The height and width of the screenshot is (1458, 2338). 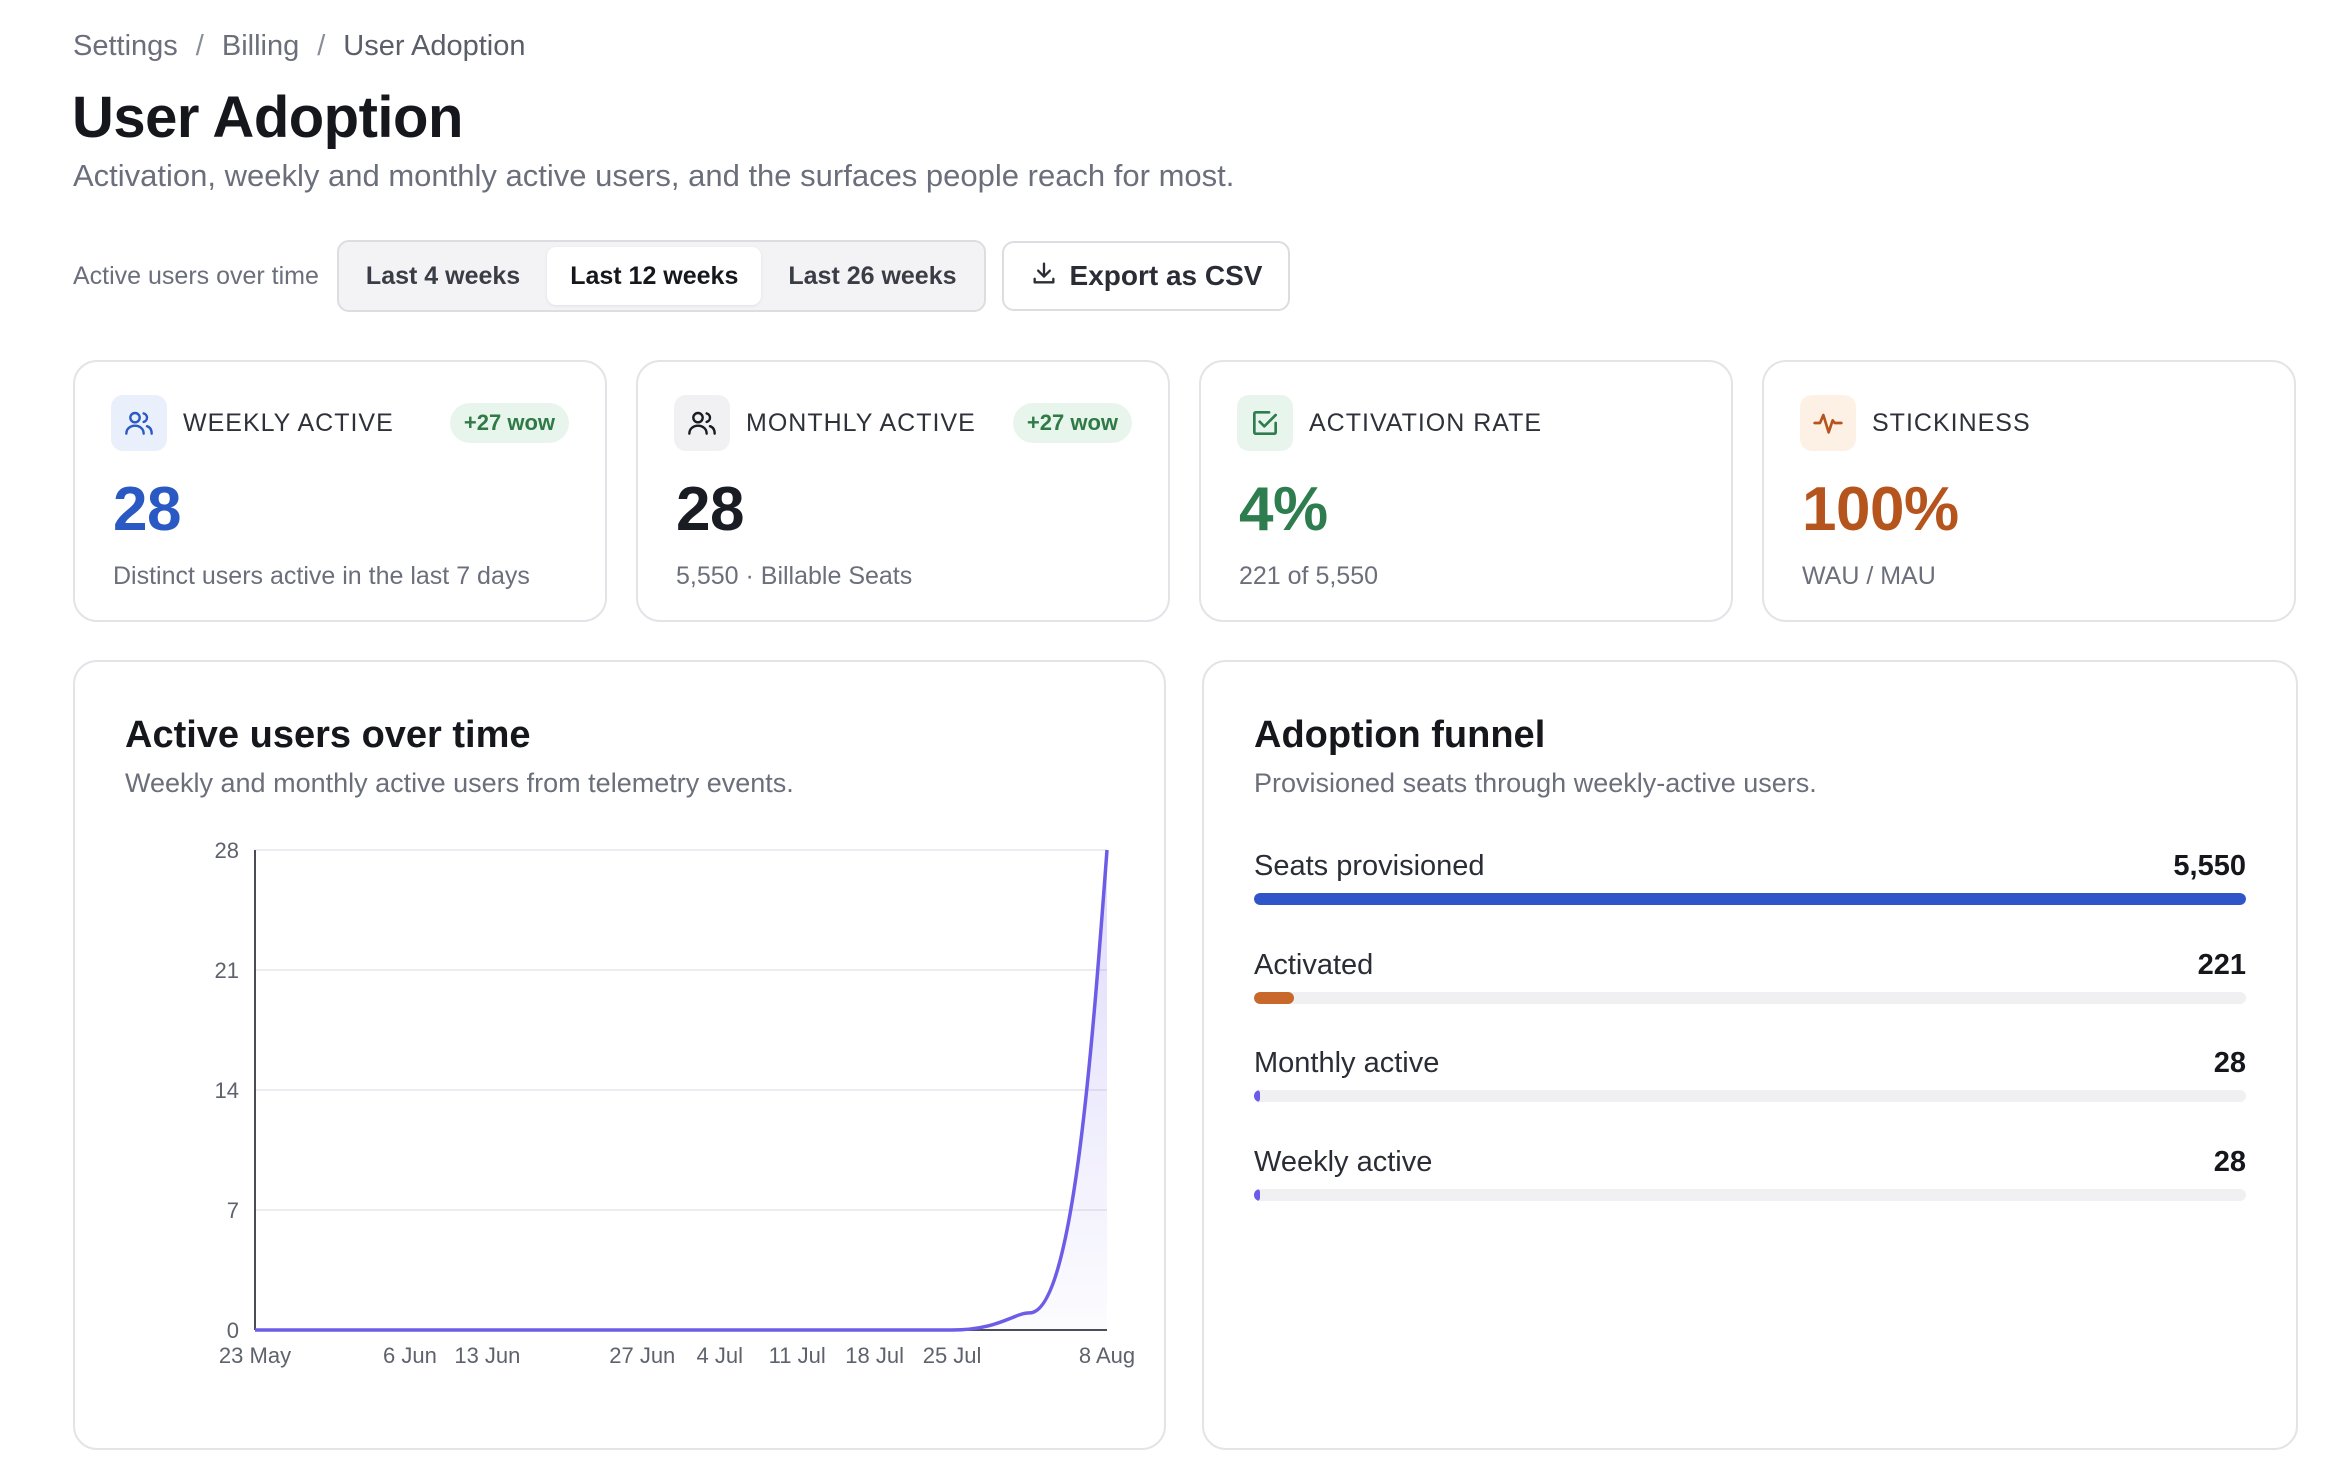 I want to click on kpi-subtext: 5,550 · Billable Seats, so click(x=794, y=576).